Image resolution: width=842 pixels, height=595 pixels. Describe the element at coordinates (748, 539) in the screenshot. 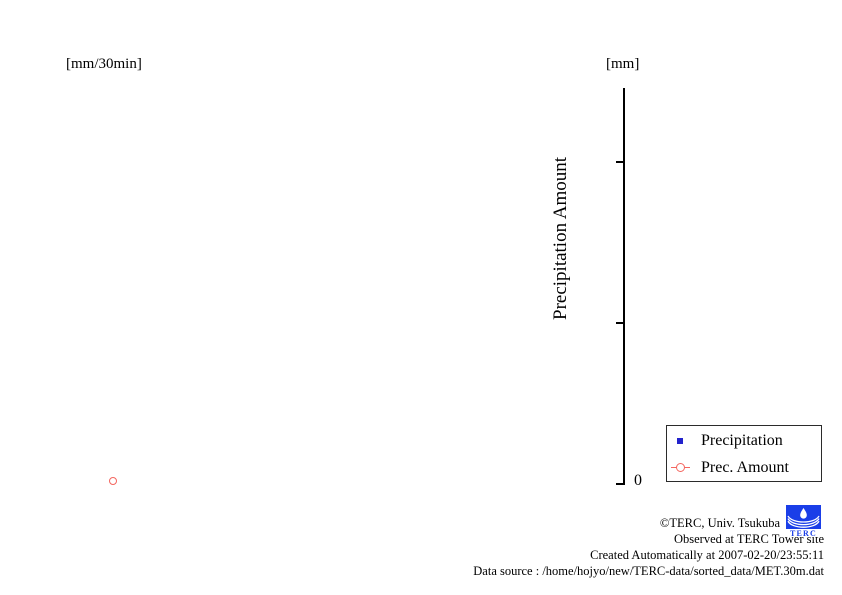

I see `footer-observed-at: Observed at TERC Tower site` at that location.